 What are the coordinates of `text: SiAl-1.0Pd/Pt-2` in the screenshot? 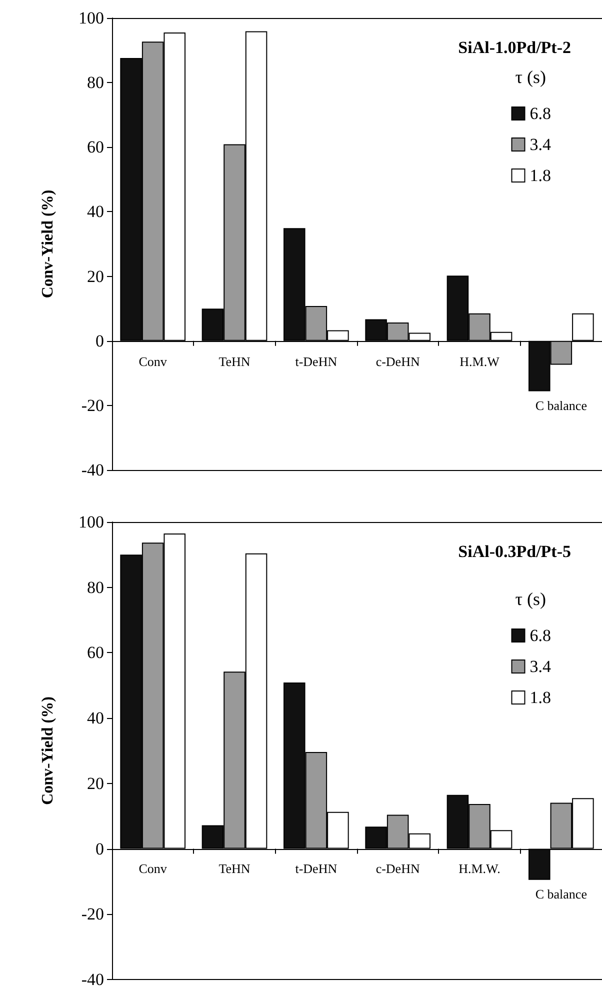 It's located at (514, 47).